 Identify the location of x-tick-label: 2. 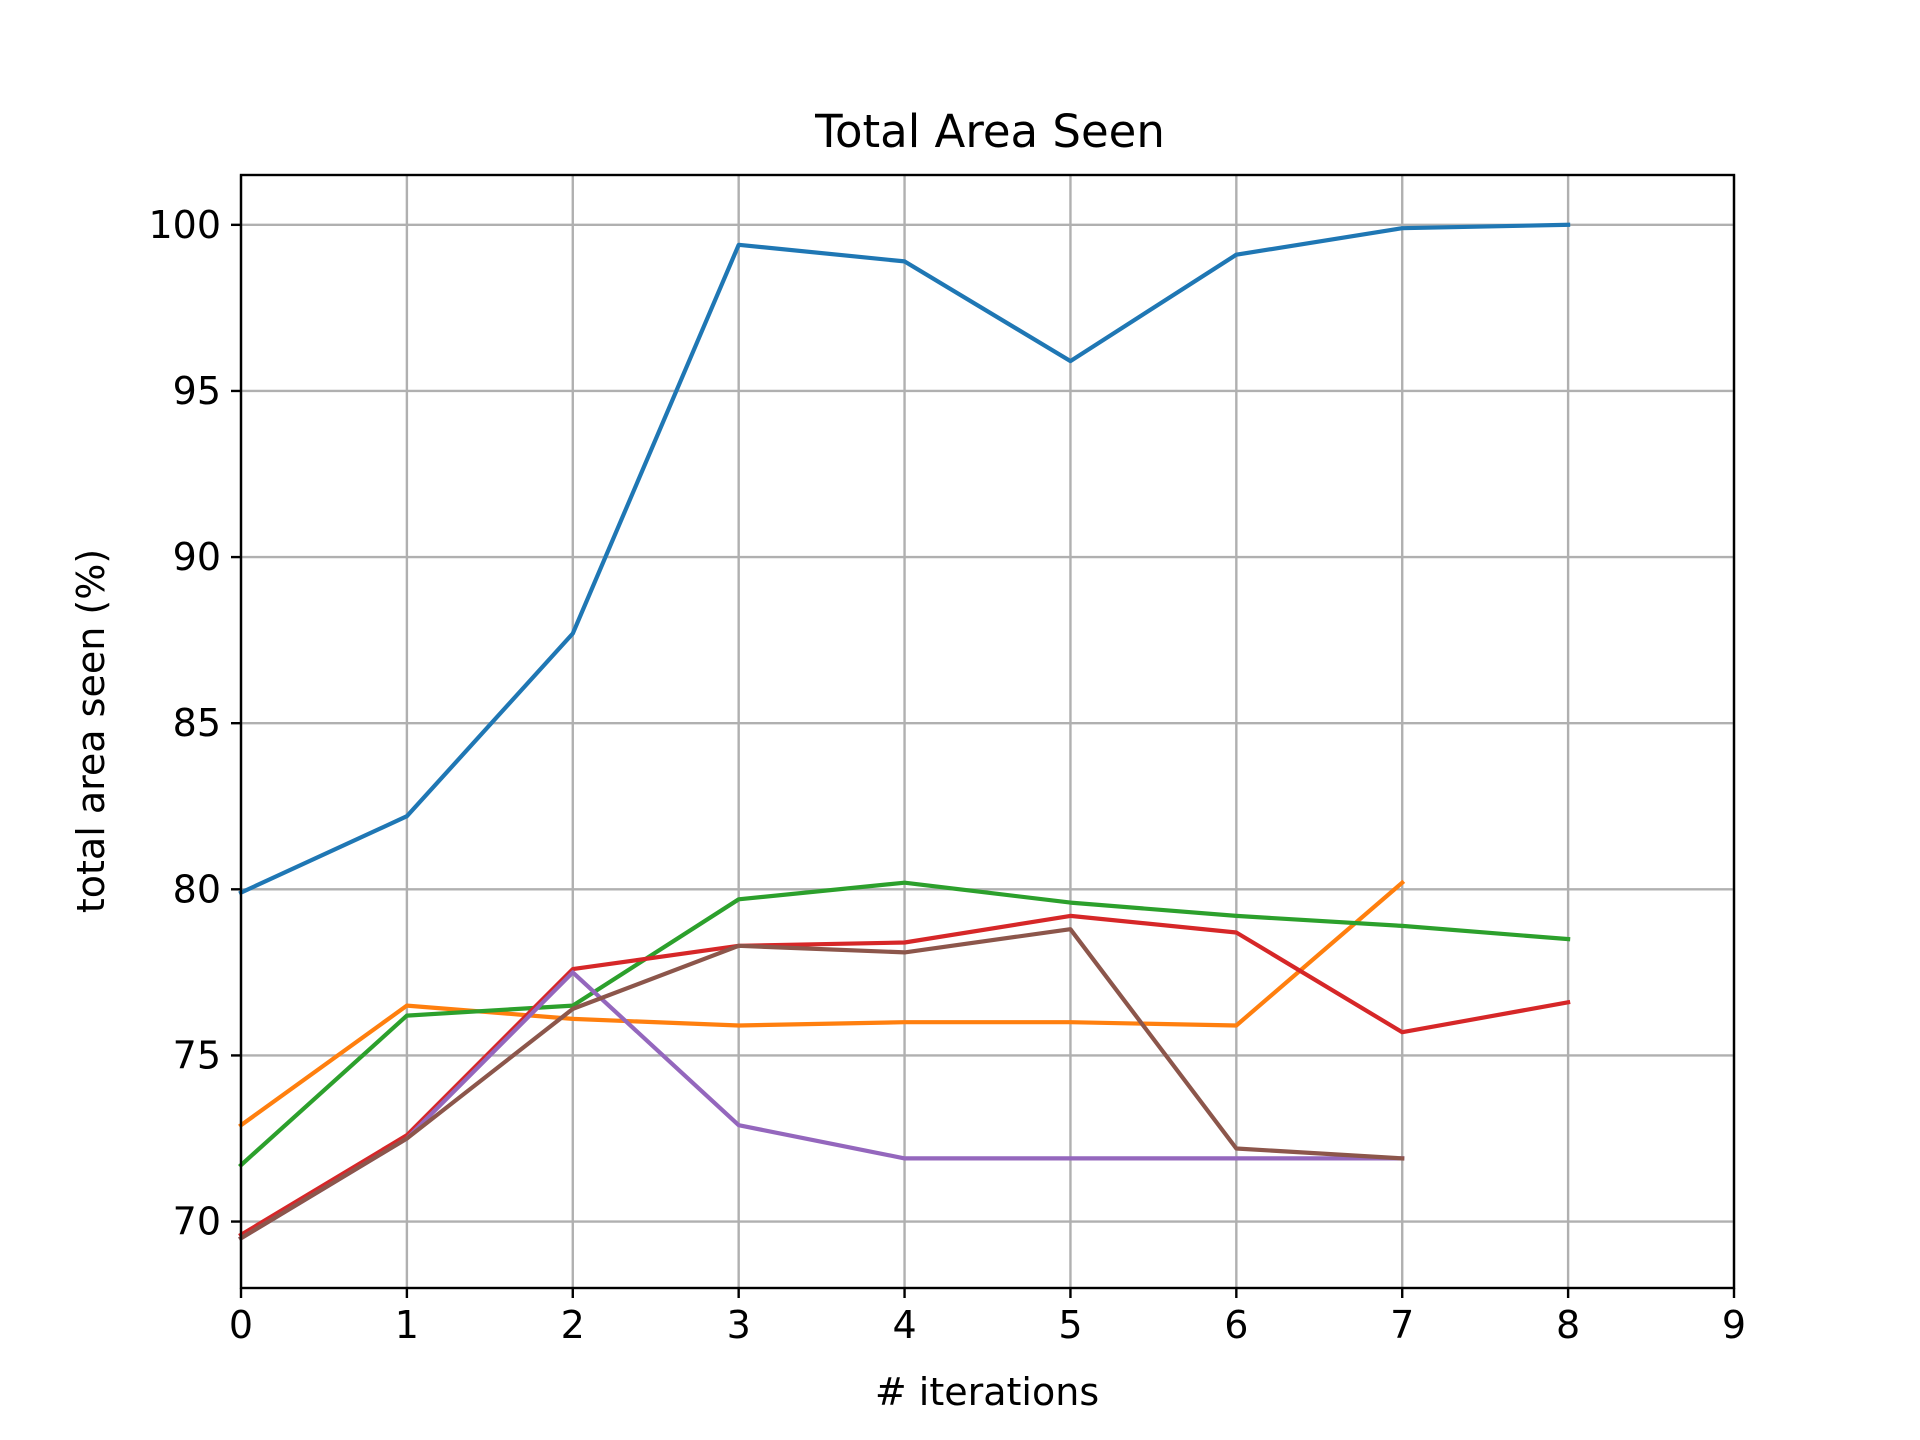
(573, 1325).